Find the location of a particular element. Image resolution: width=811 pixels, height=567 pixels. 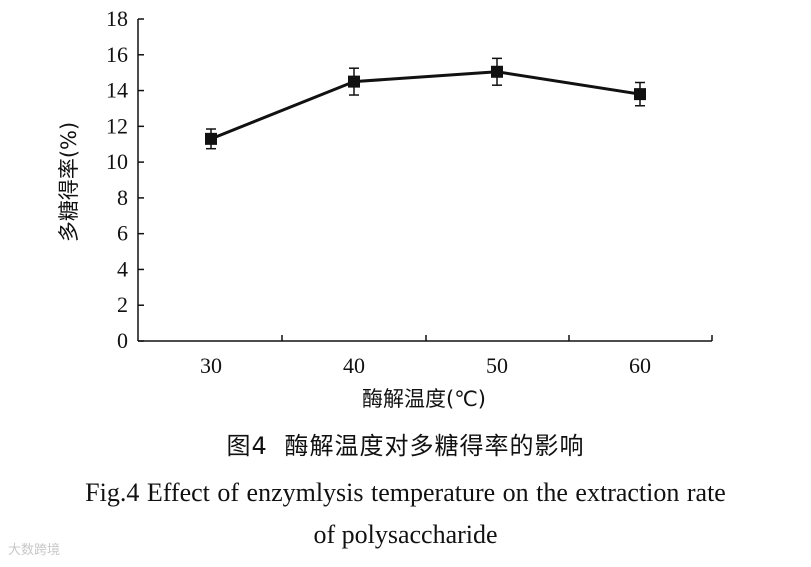

y-tick-label: 16 is located at coordinates (117, 54).